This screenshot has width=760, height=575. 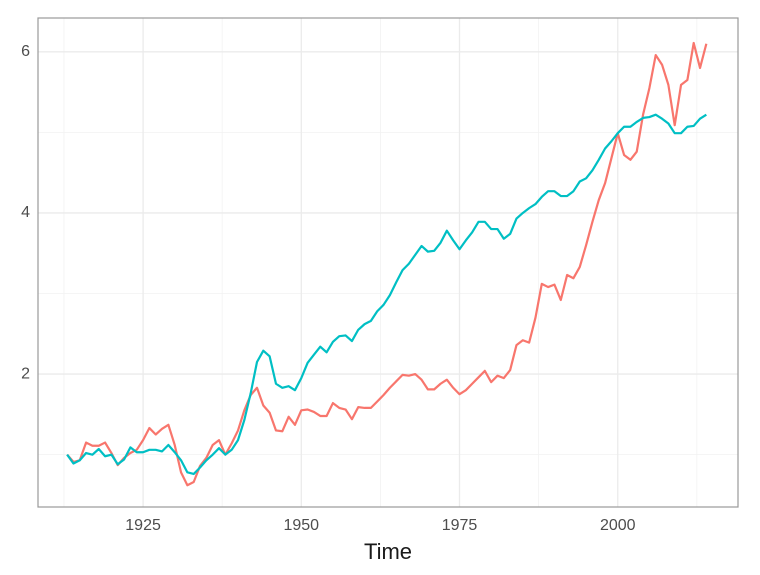 What do you see at coordinates (618, 525) in the screenshot?
I see `x-tick-label: 2000` at bounding box center [618, 525].